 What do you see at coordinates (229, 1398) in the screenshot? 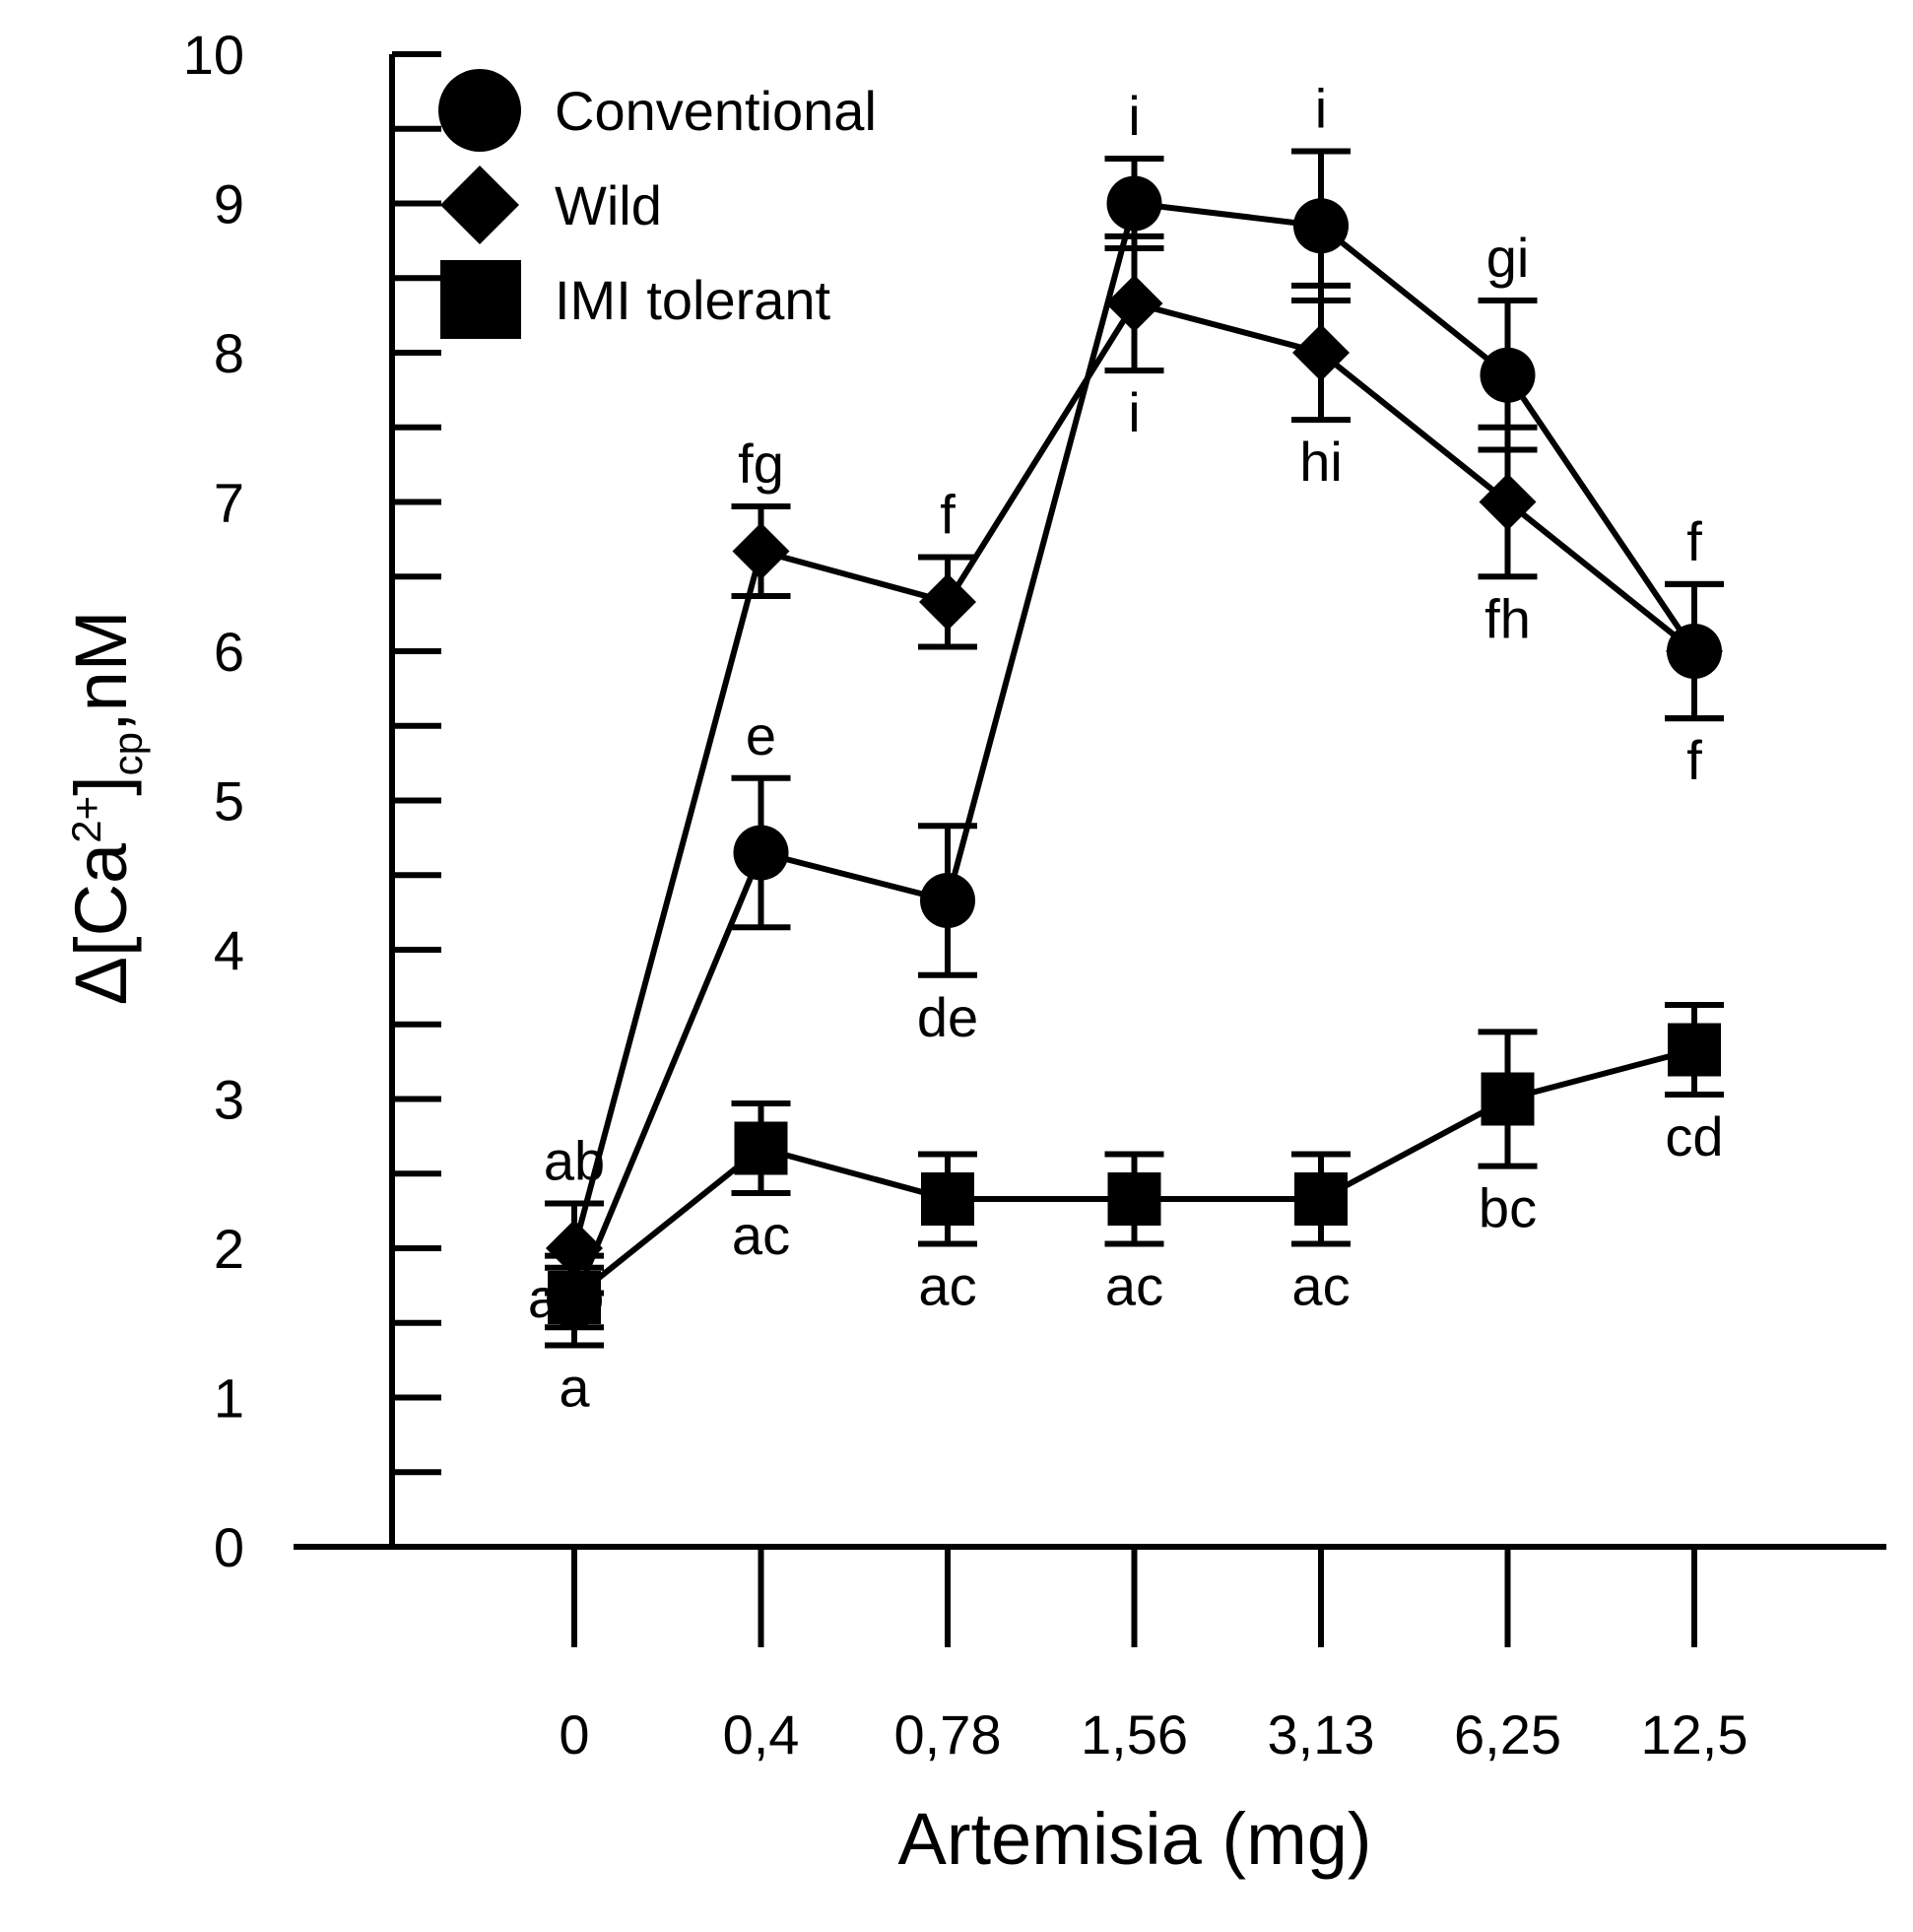
I see `y-tick-label: 1` at bounding box center [229, 1398].